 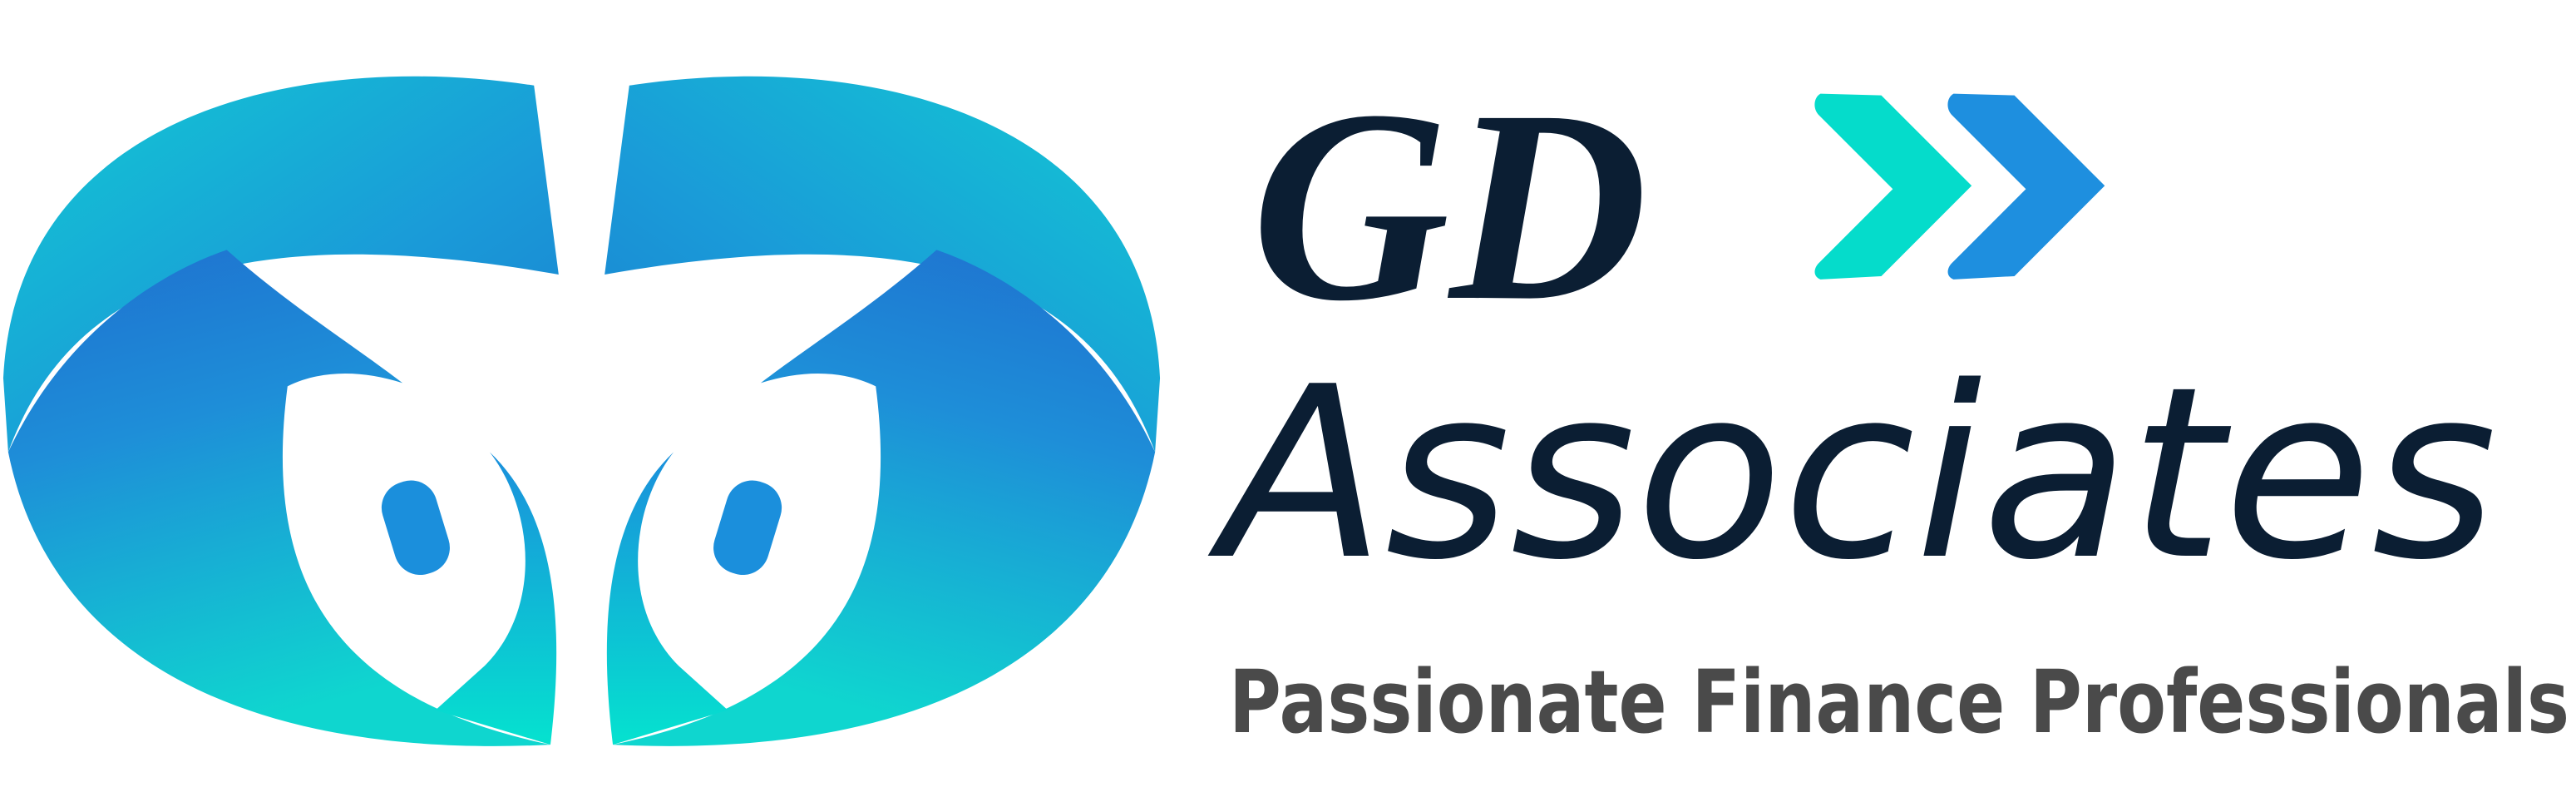 I want to click on chevrons, so click(x=1959, y=186).